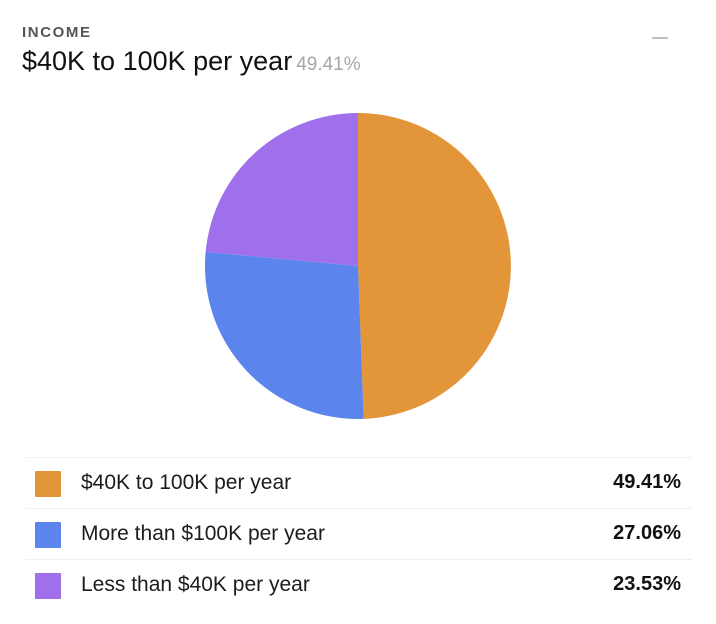  Describe the element at coordinates (358, 482) in the screenshot. I see `legend-item-40k-to-100k: $40K to 100K per year 49.41%` at that location.